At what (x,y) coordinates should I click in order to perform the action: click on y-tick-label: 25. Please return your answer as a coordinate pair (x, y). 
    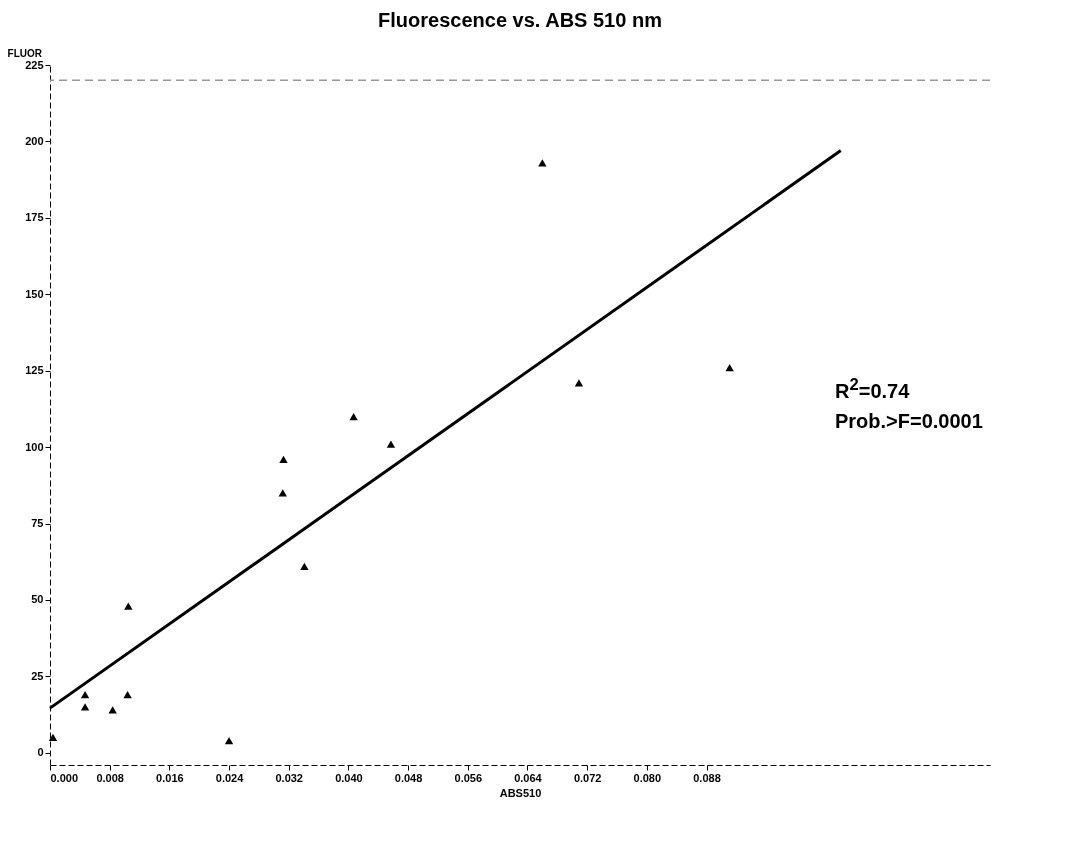
    Looking at the image, I should click on (37, 675).